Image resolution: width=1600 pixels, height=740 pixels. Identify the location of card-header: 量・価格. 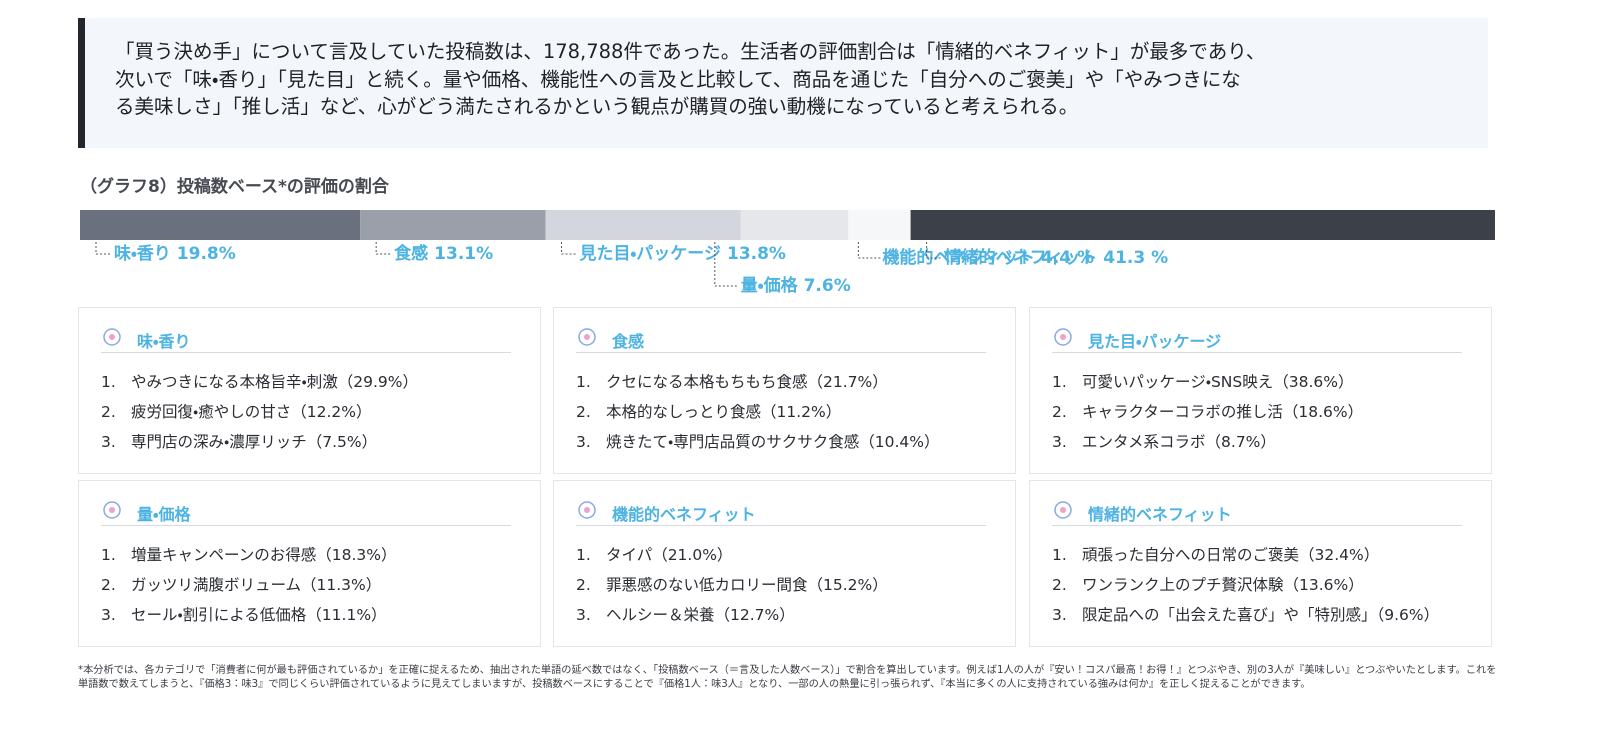
(306, 511).